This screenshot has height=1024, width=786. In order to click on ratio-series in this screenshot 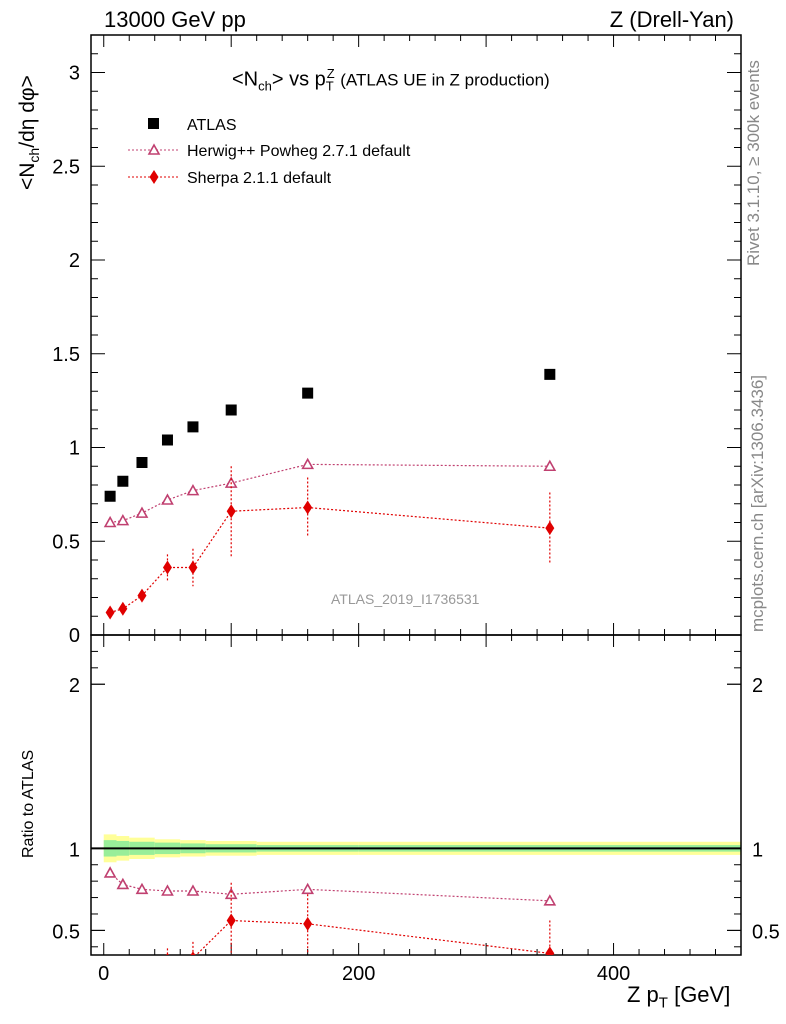, I will do `click(330, 929)`.